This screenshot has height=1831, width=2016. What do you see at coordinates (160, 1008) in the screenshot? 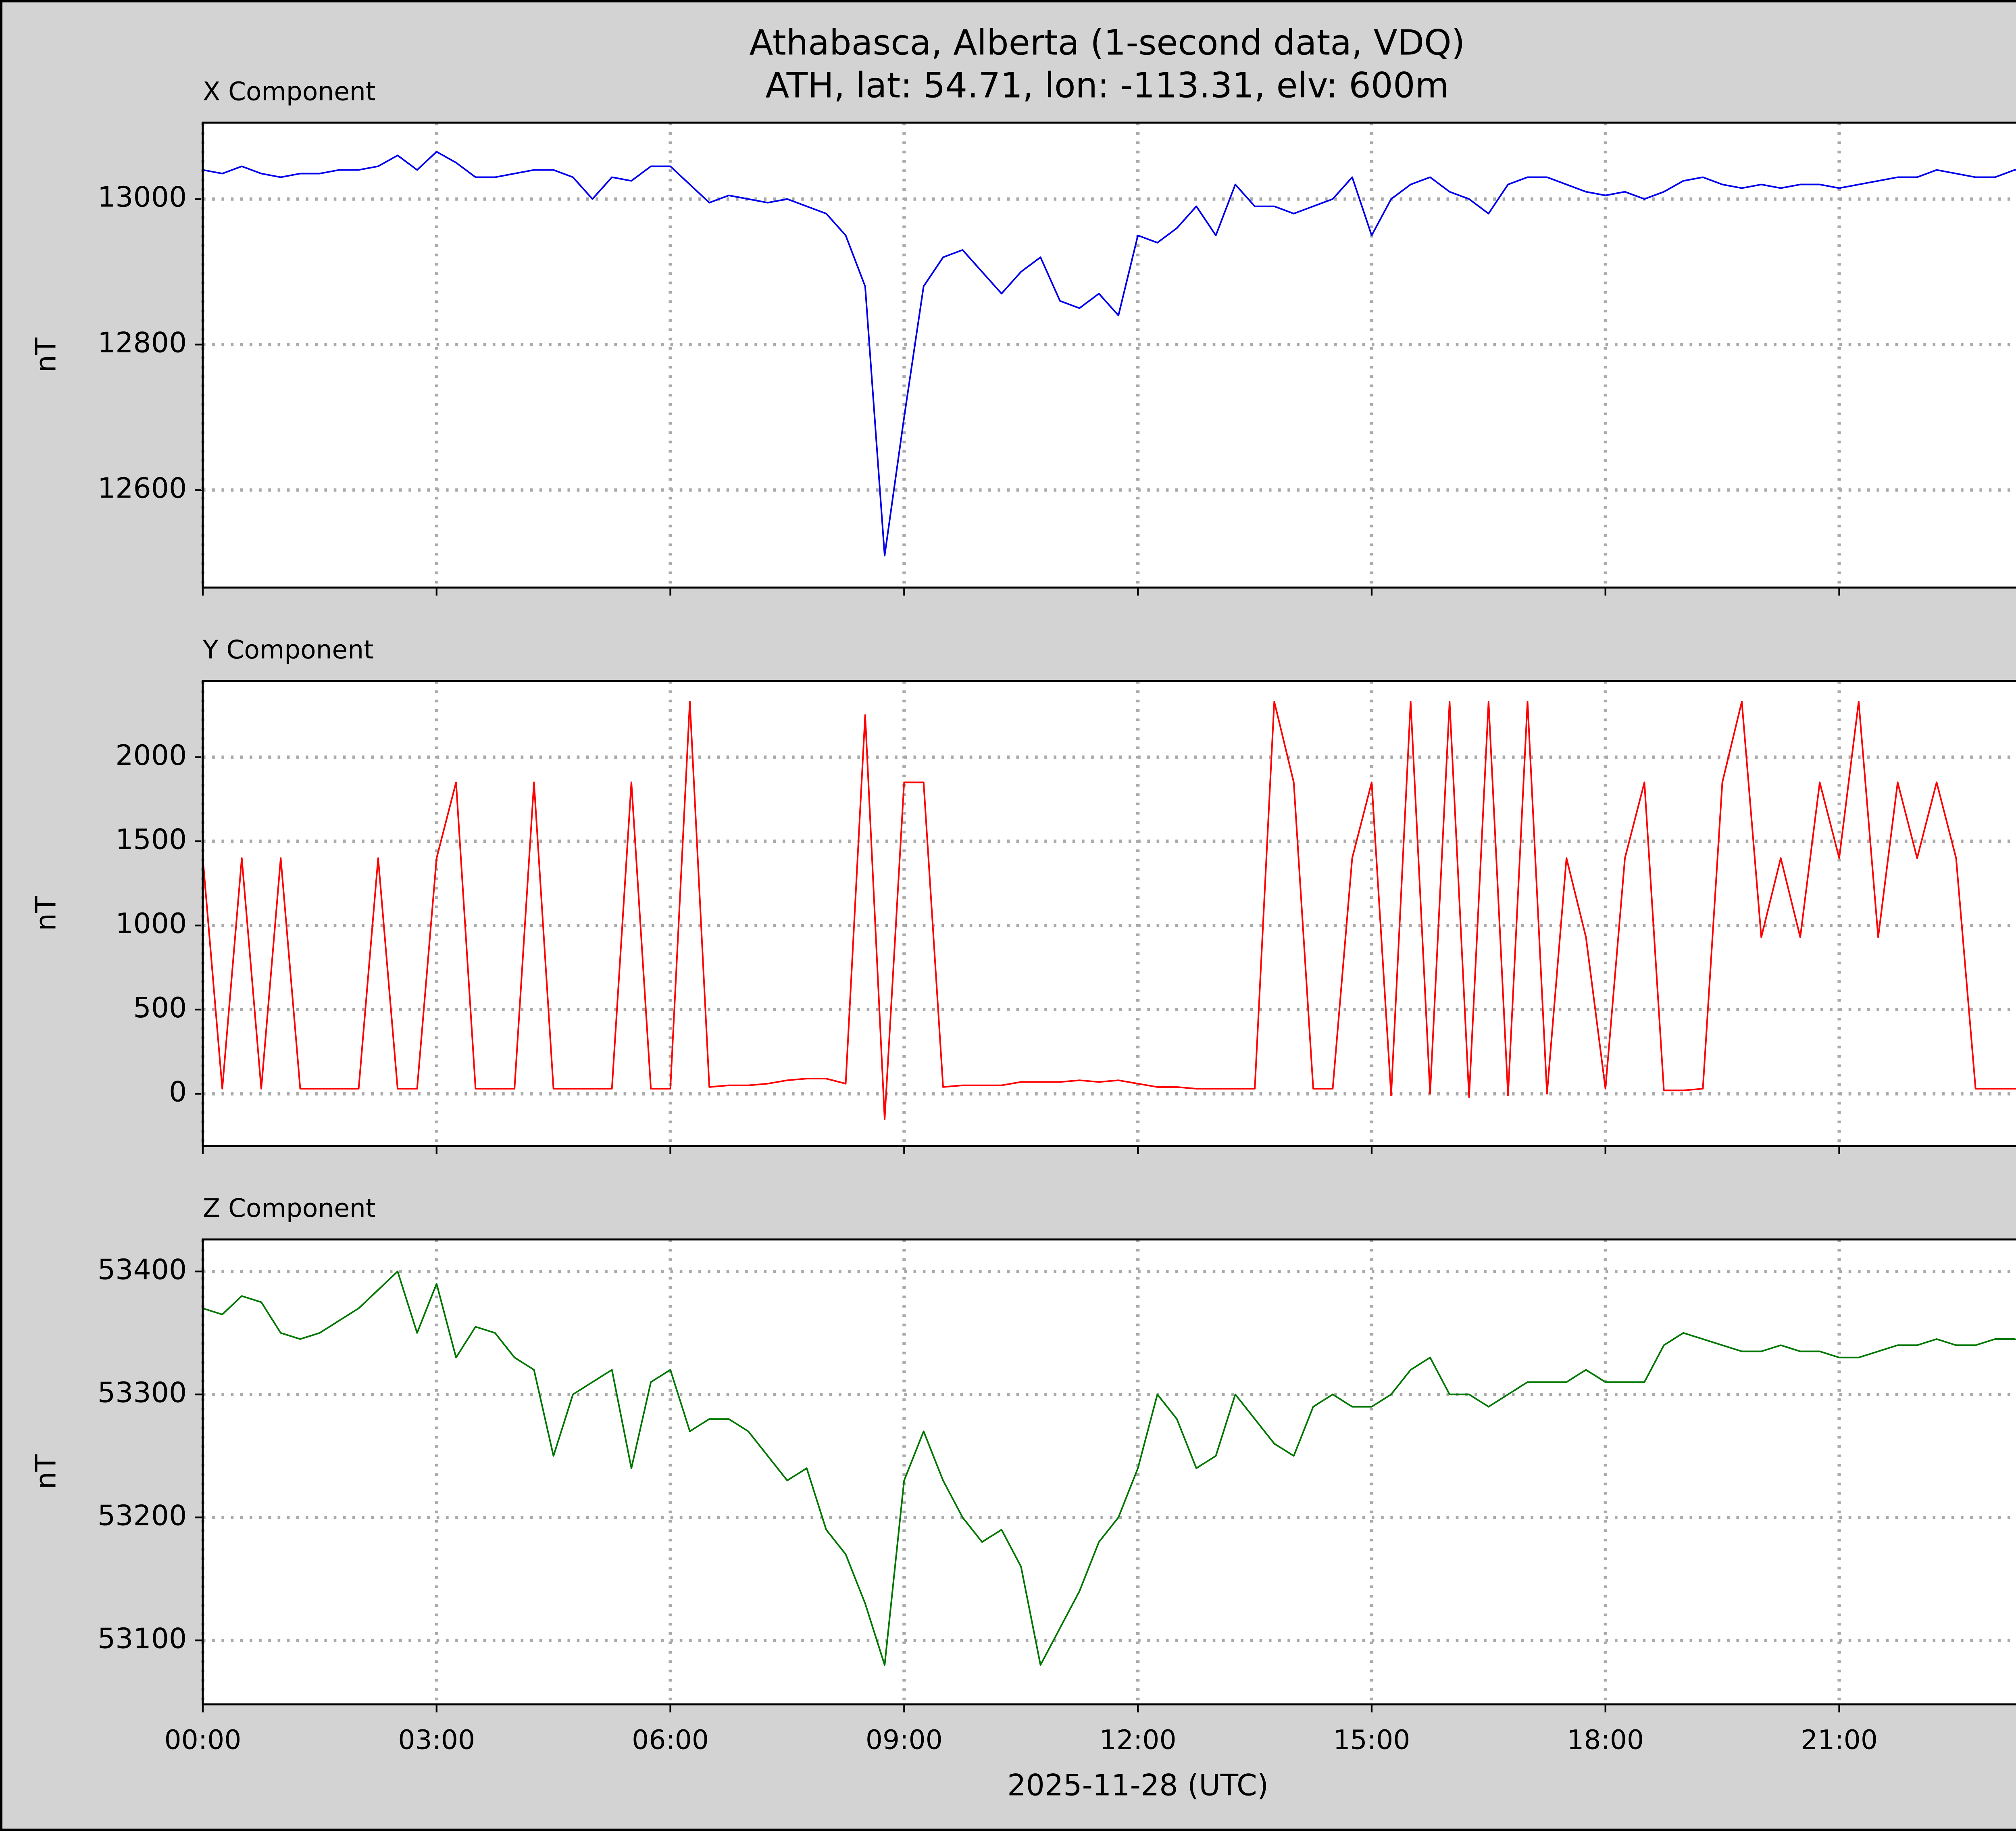
I see `y-tick-label: 500` at bounding box center [160, 1008].